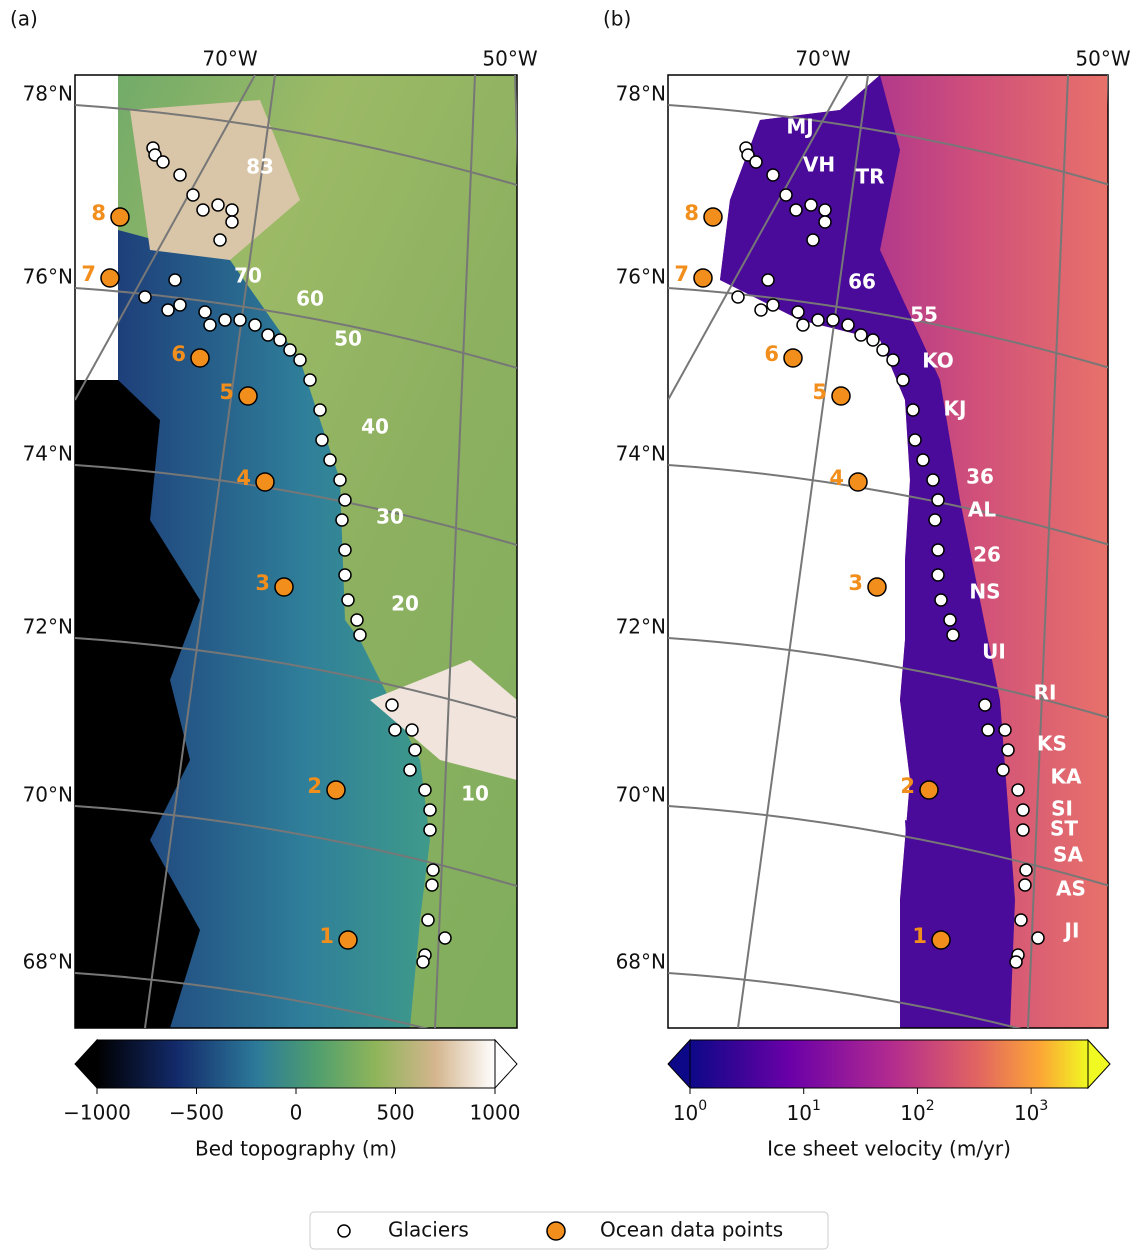 This screenshot has height=1250, width=1138. Describe the element at coordinates (1052, 744) in the screenshot. I see `glacier-label: KS` at that location.